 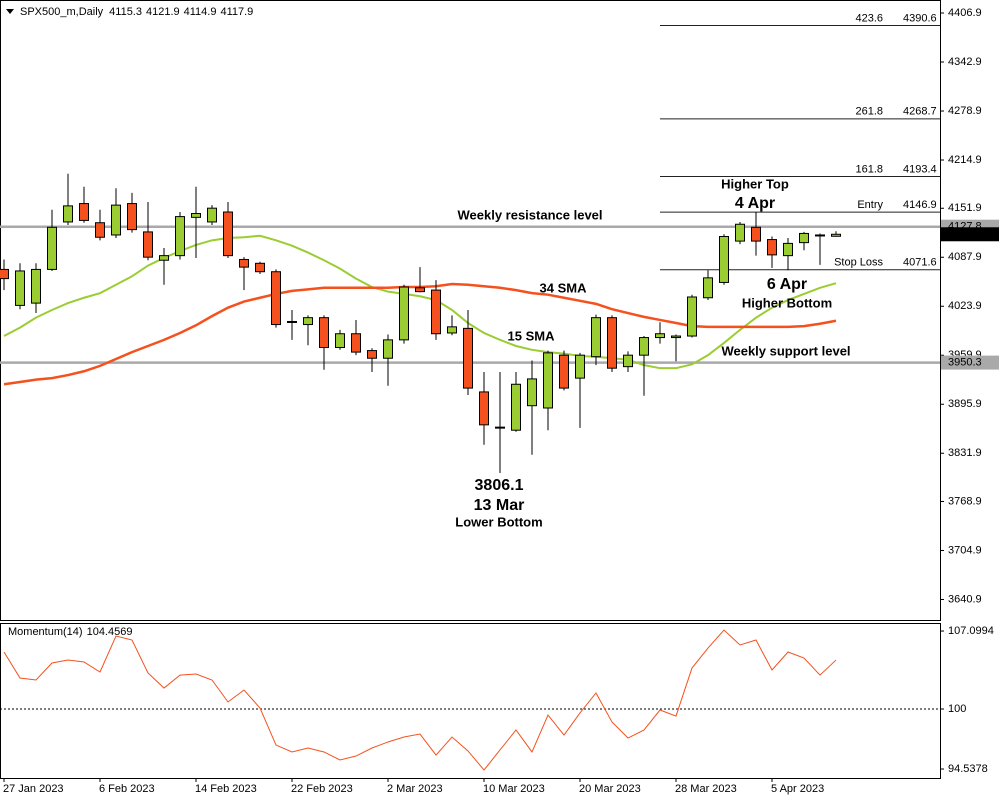 What do you see at coordinates (125, 12) in the screenshot?
I see `header-open: 4115.3` at bounding box center [125, 12].